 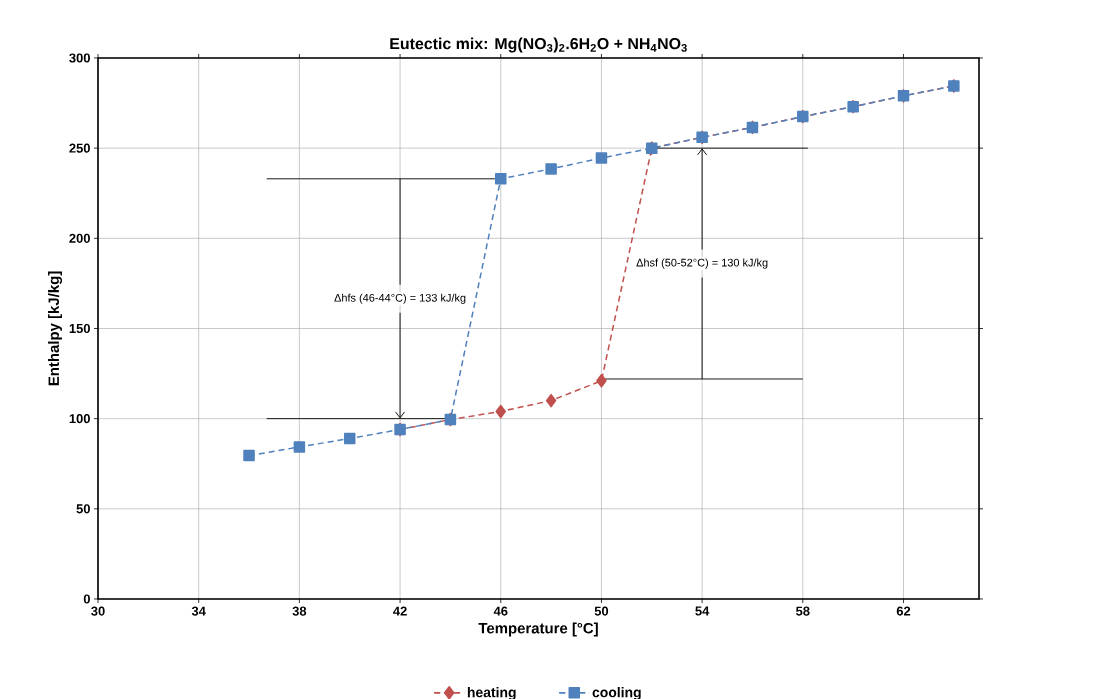 What do you see at coordinates (803, 611) in the screenshot?
I see `x-tick-label: 58` at bounding box center [803, 611].